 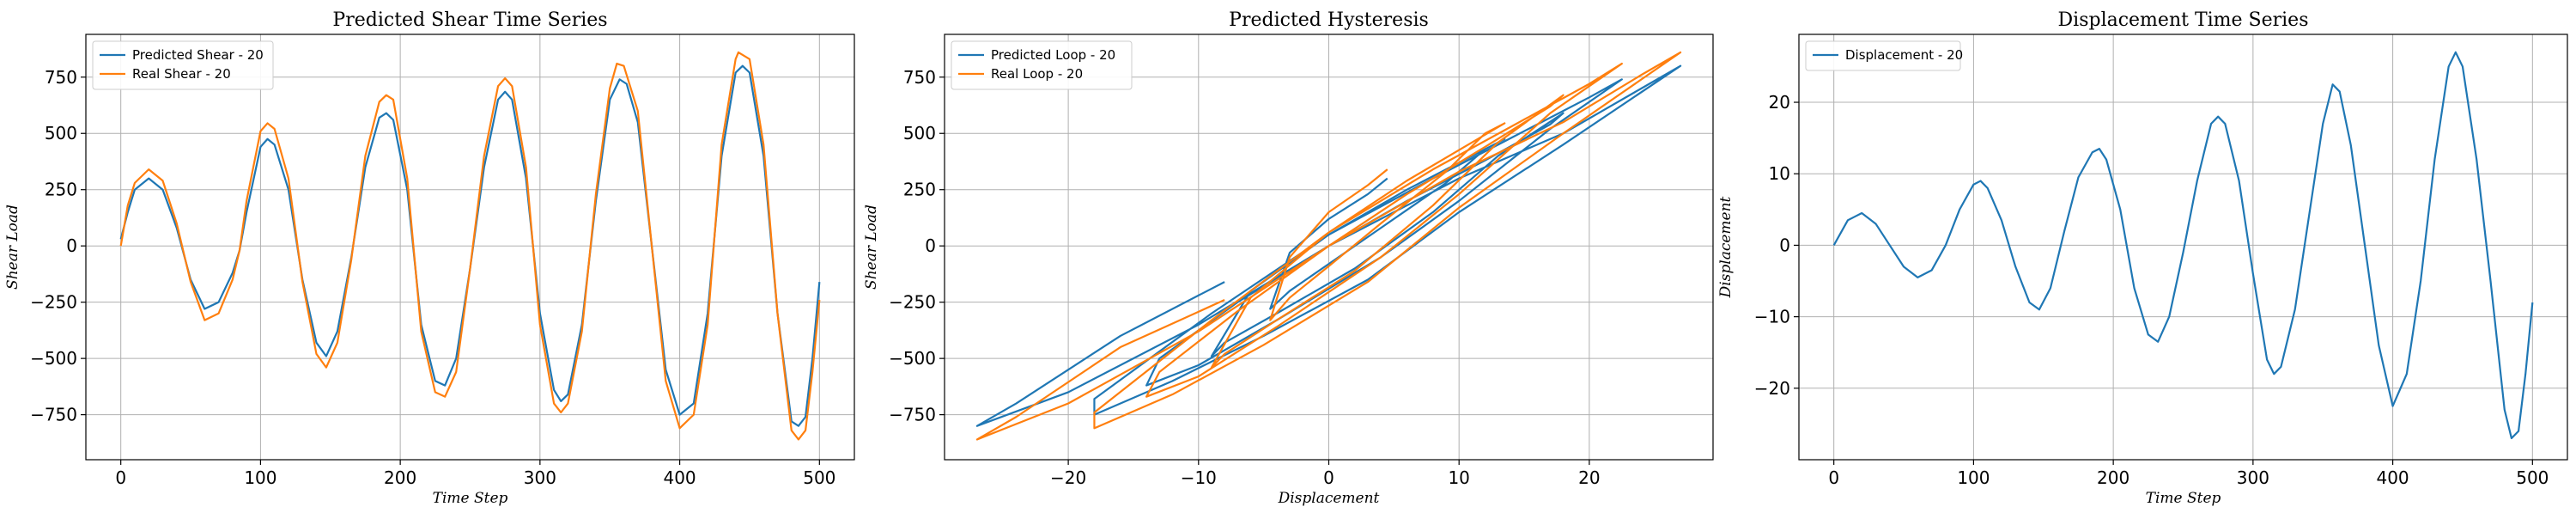 What do you see at coordinates (1772, 317) in the screenshot?
I see `y-tick-label: −10` at bounding box center [1772, 317].